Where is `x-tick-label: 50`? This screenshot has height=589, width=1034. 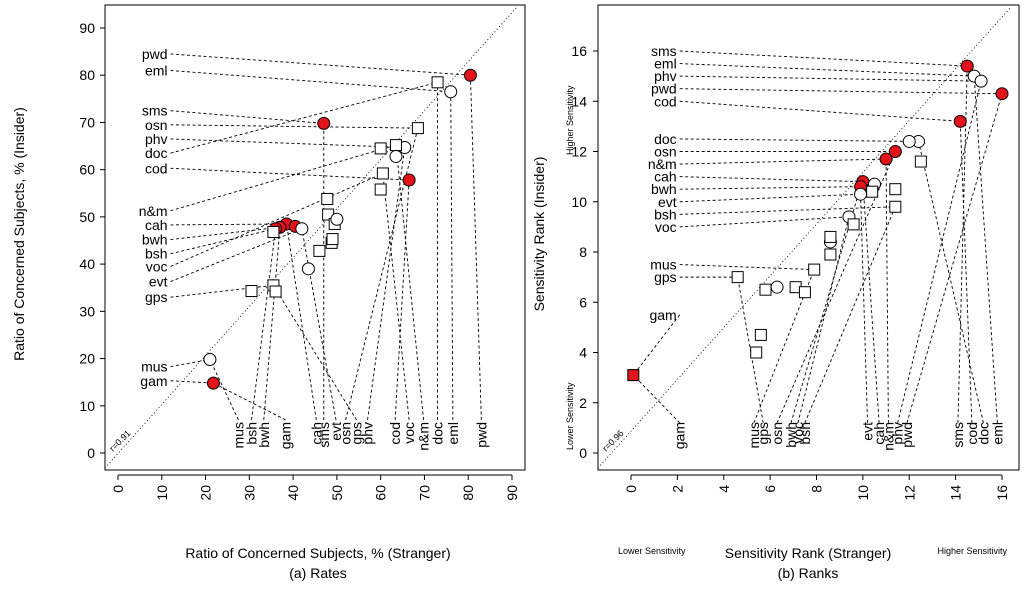 x-tick-label: 50 is located at coordinates (337, 493).